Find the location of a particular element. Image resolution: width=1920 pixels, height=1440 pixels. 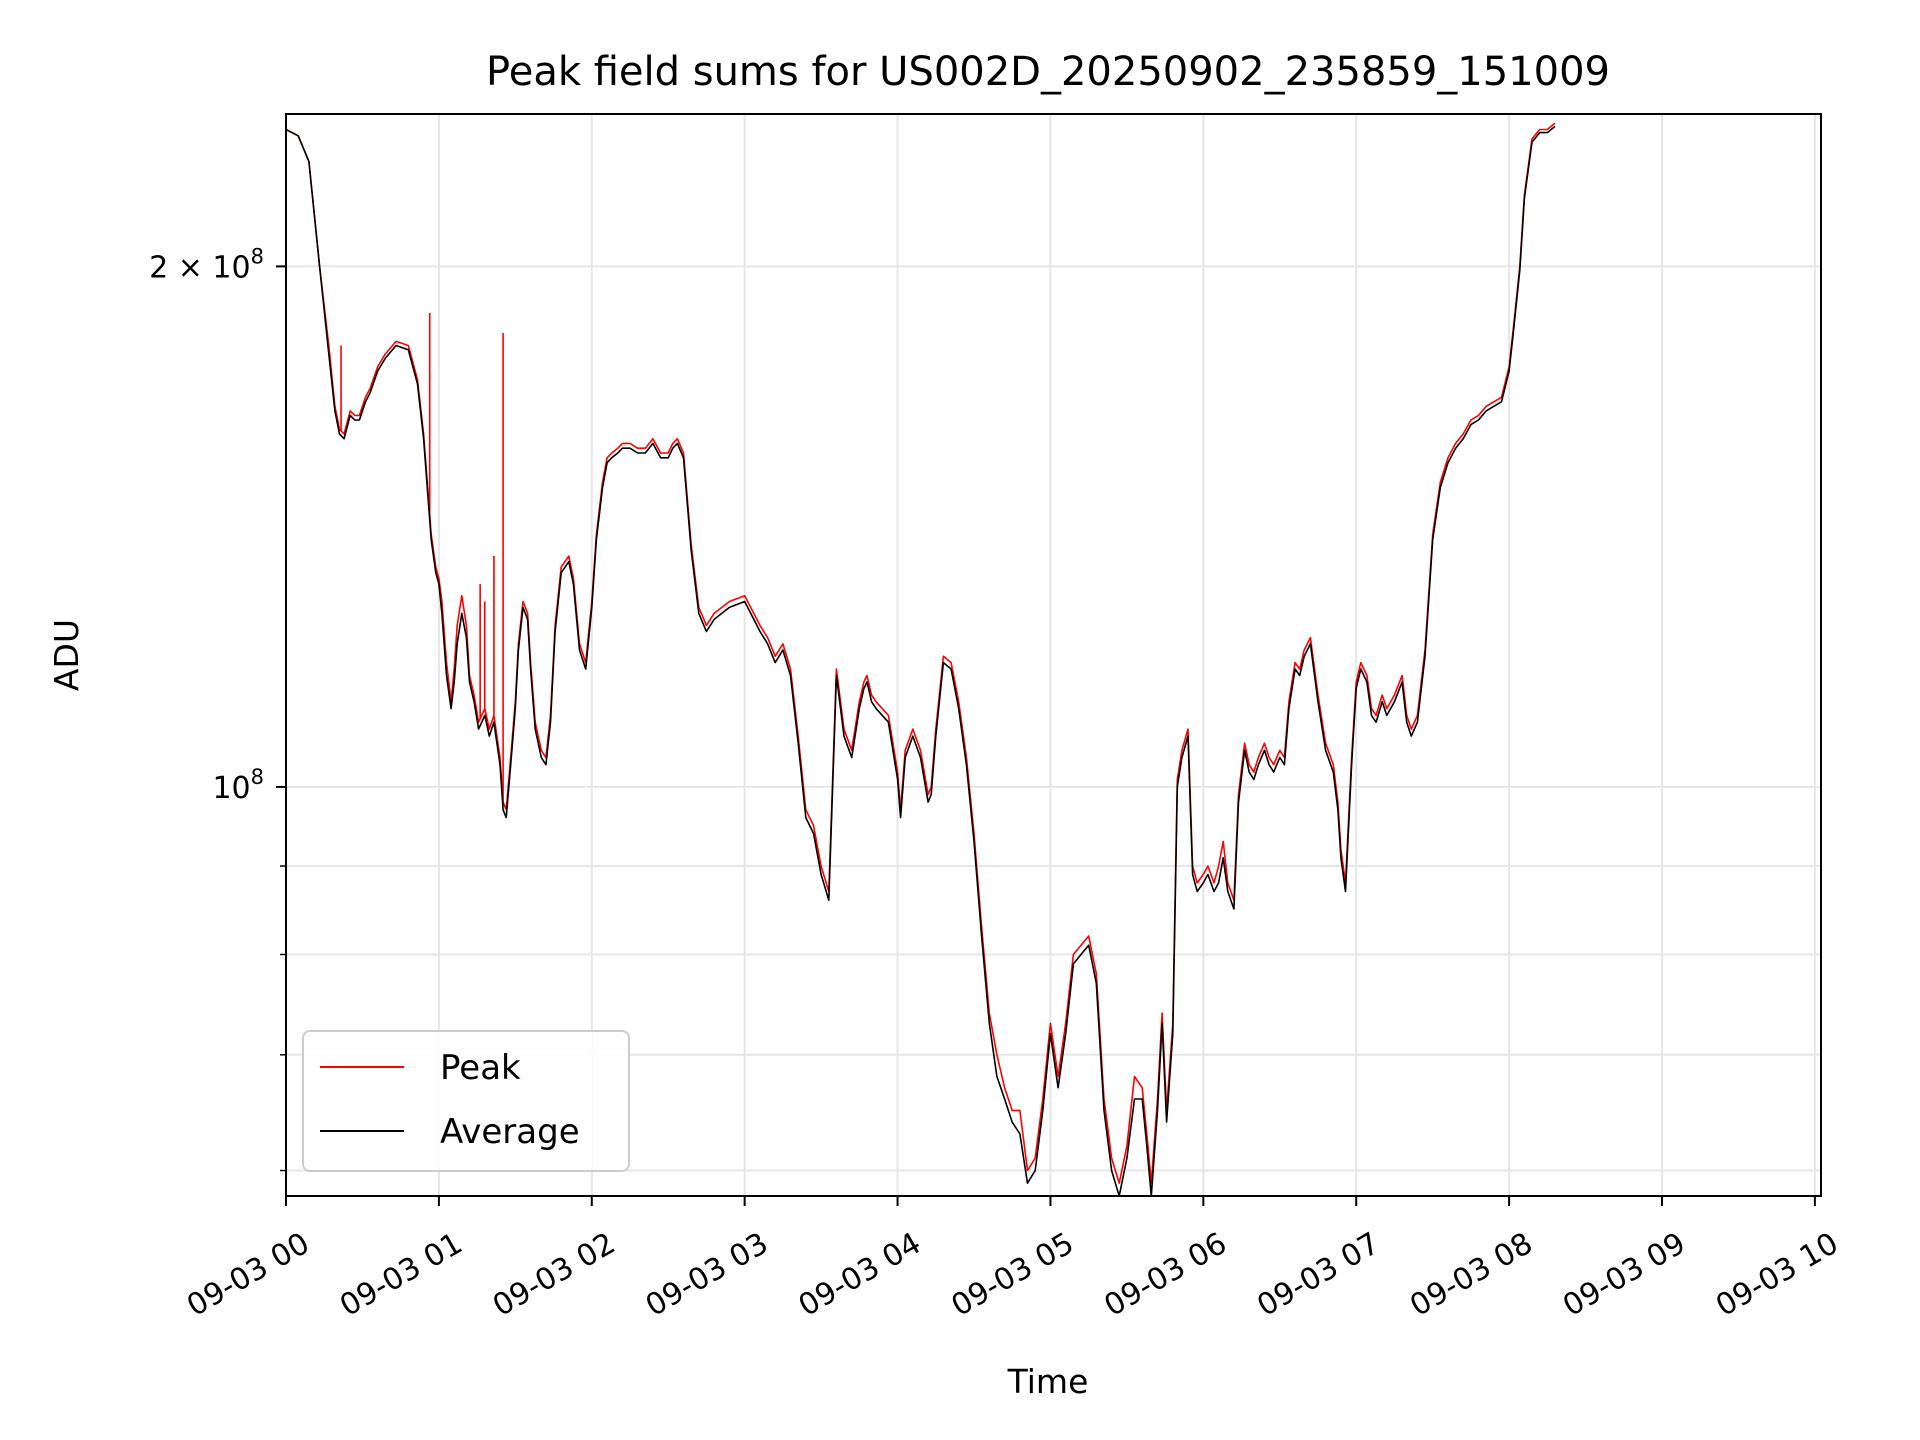

legend-label-peak: Peak is located at coordinates (480, 1068).